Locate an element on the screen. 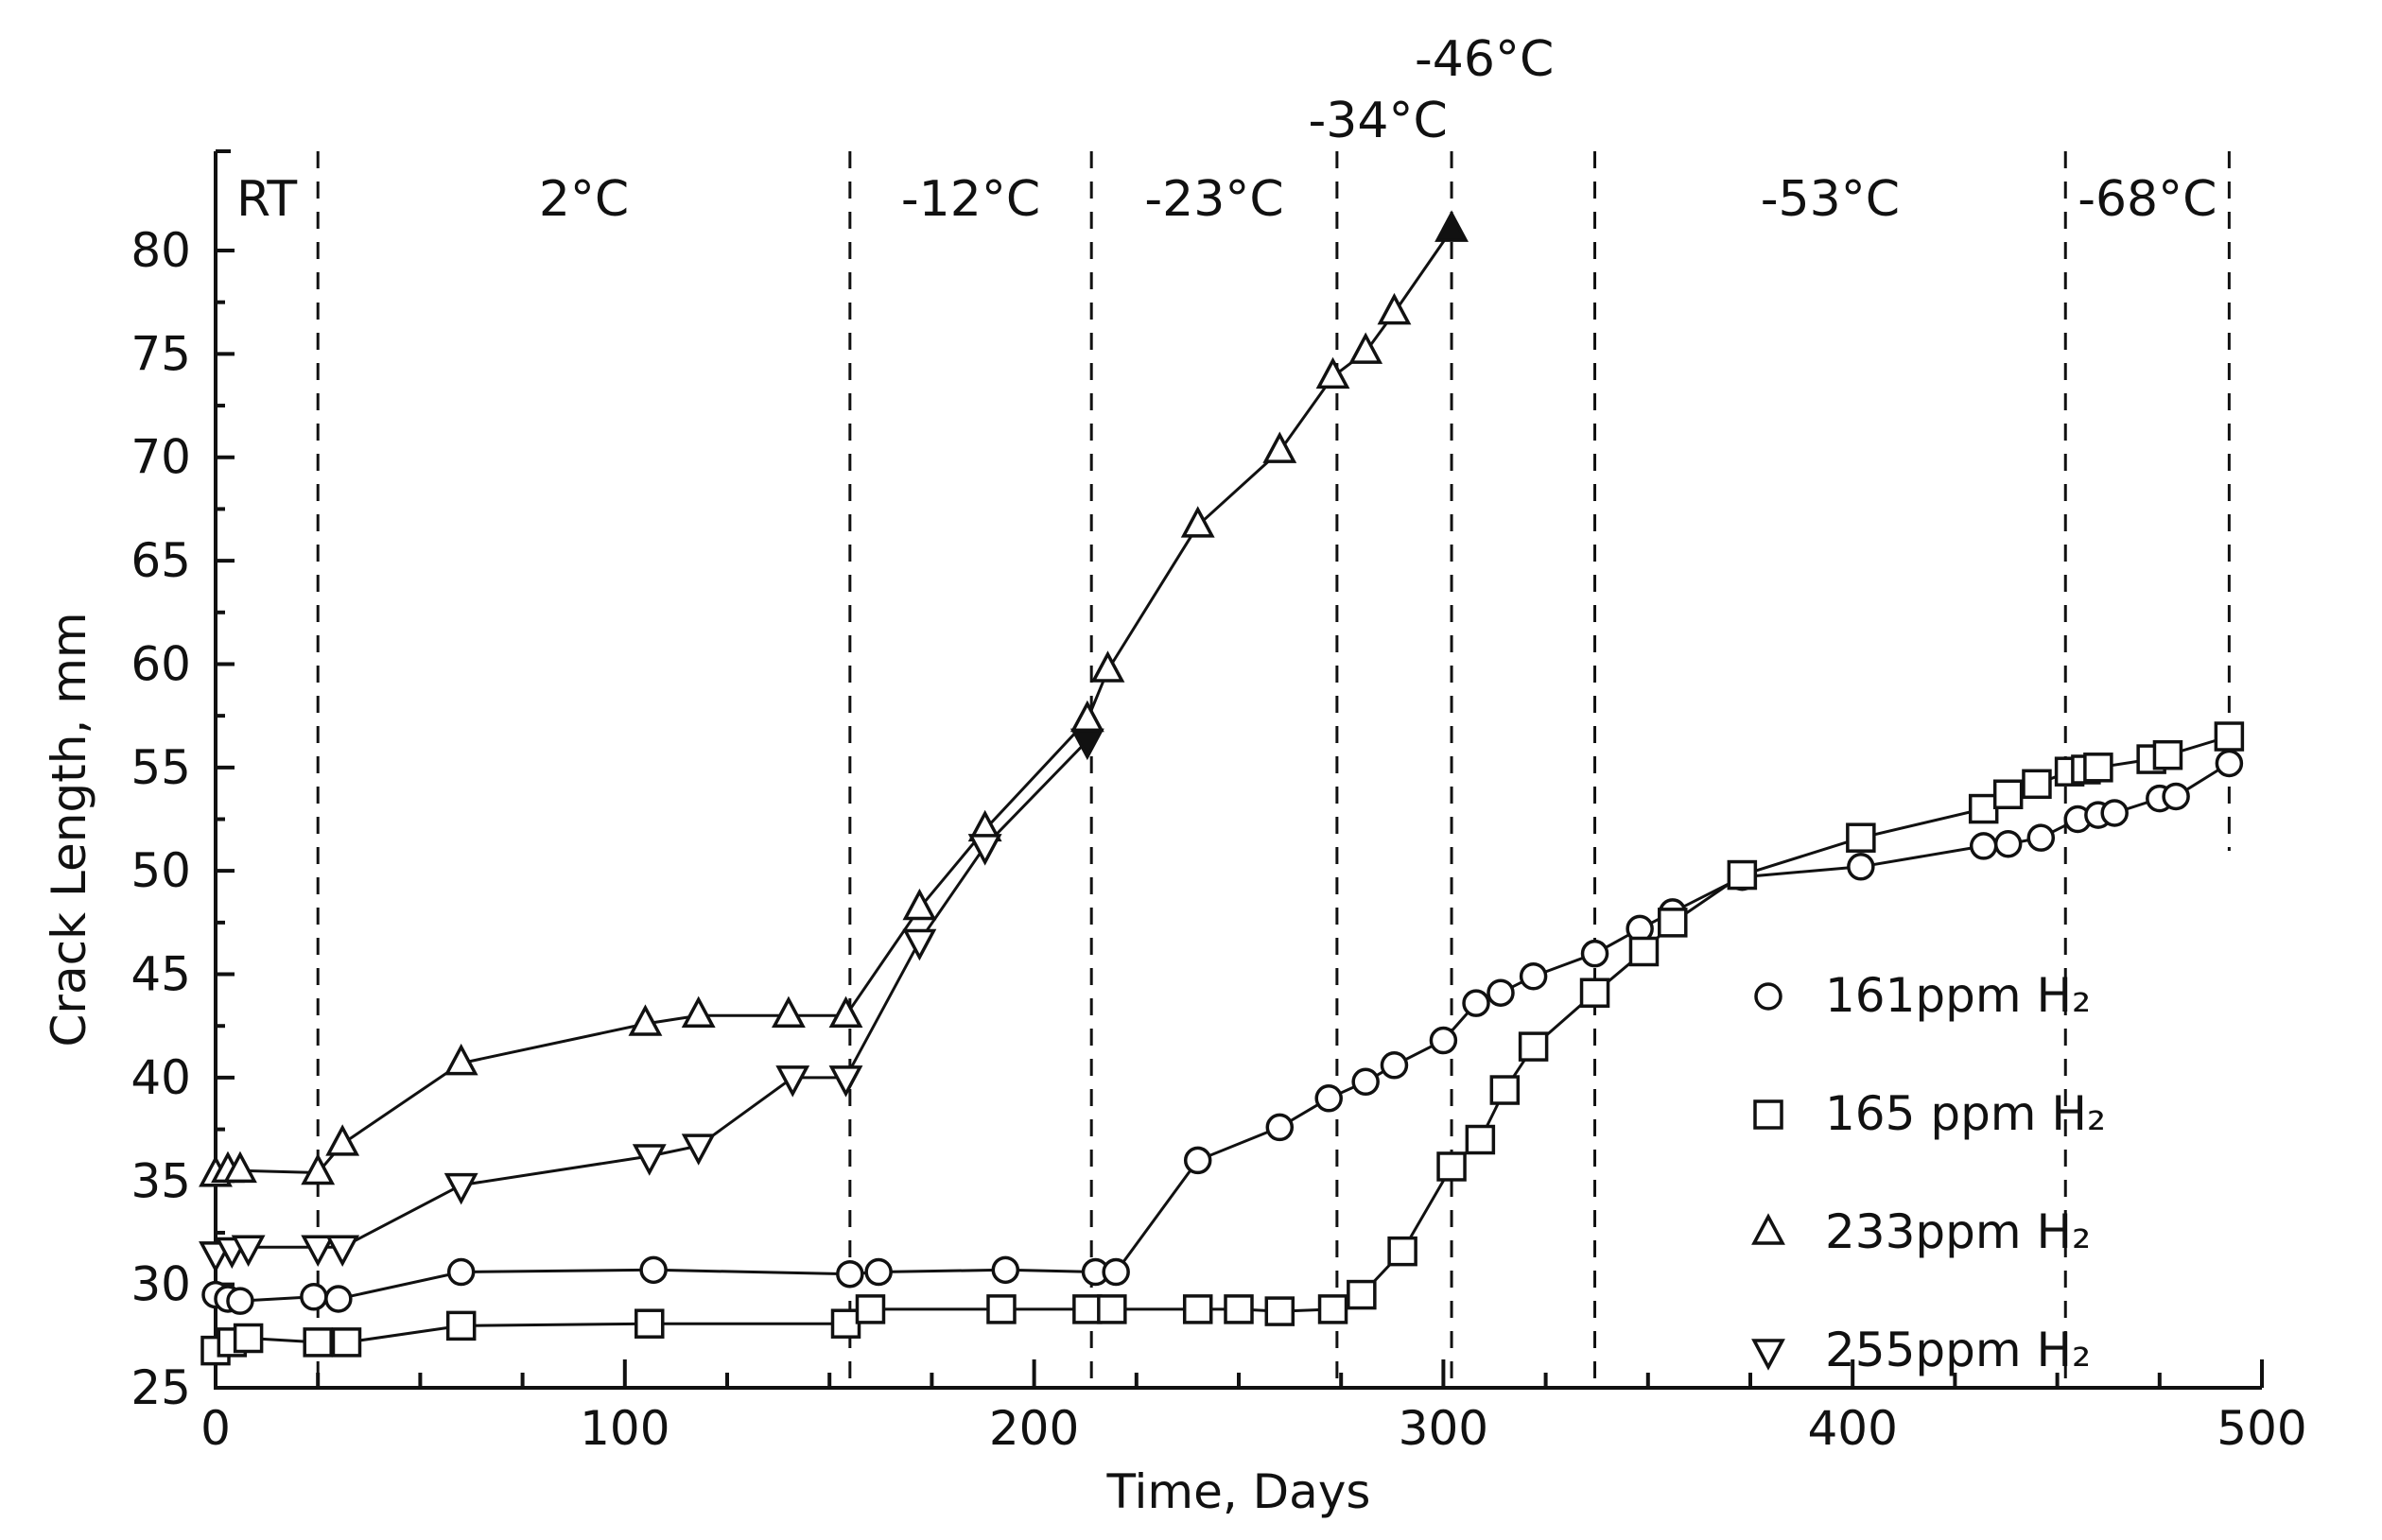  y-tick-label-70: 70 is located at coordinates (160, 457).